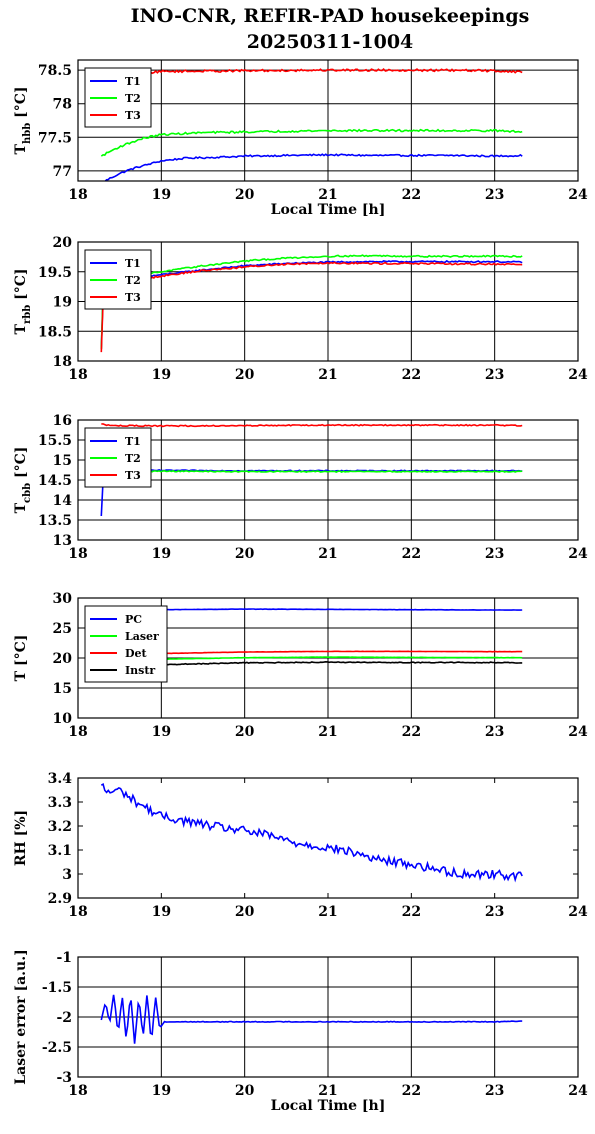 The width and height of the screenshot is (595, 1134). Describe the element at coordinates (63, 243) in the screenshot. I see `y-tick-label: 20` at that location.